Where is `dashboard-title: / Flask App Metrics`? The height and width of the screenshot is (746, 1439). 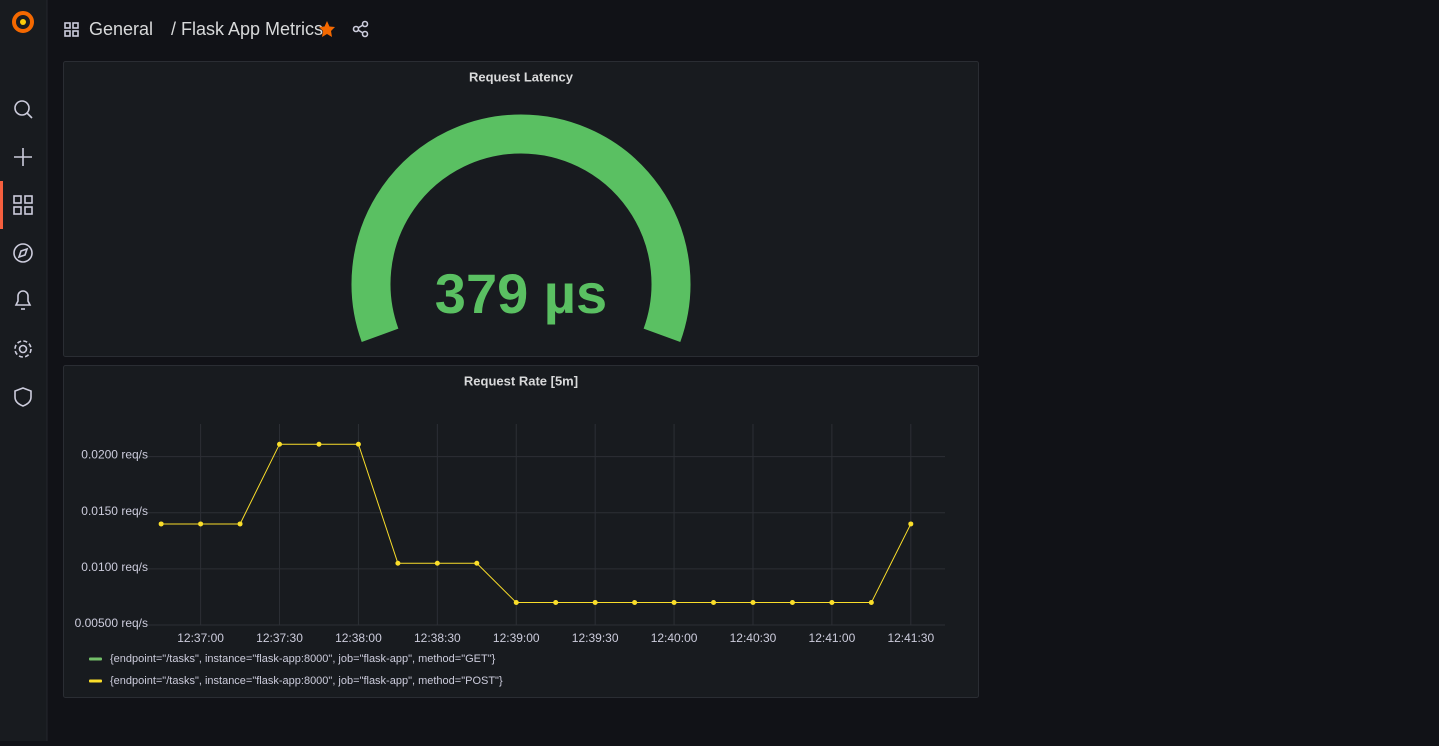
dashboard-title: / Flask App Metrics is located at coordinates (247, 29).